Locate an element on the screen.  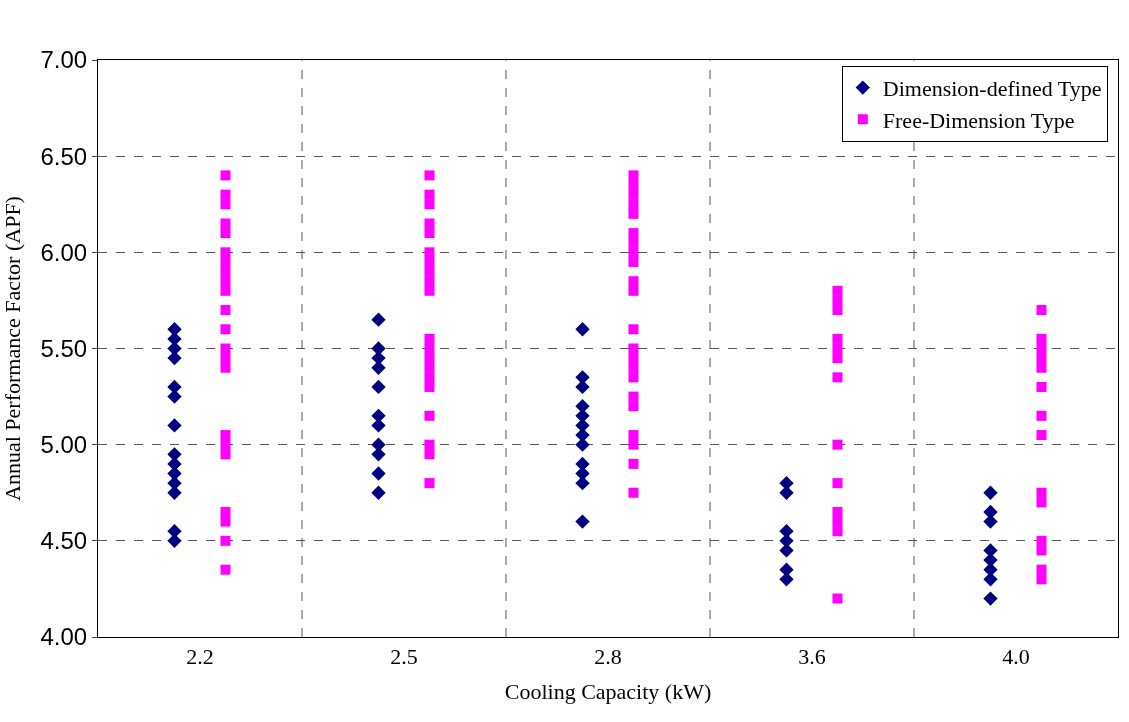
x-tick-label: 2.2 is located at coordinates (200, 657).